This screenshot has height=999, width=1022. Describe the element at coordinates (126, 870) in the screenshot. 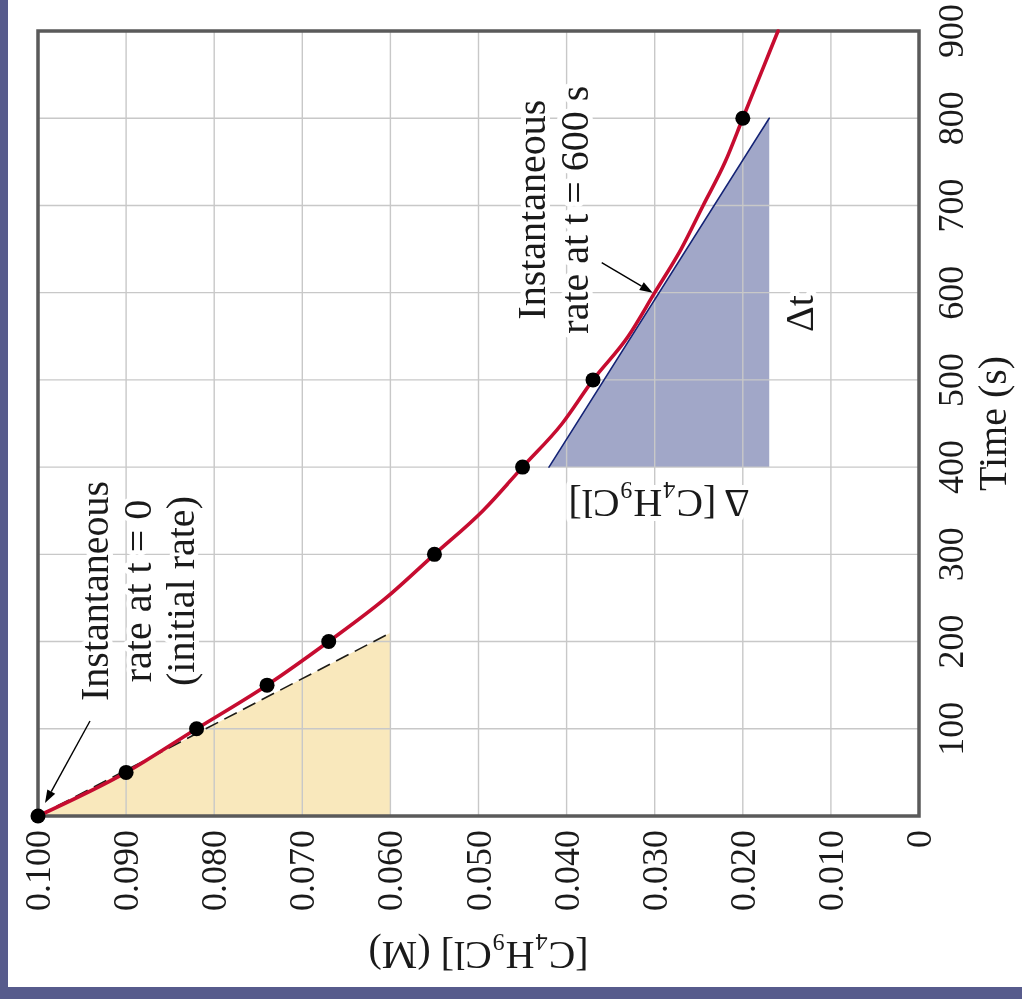

I see `x-tick-label: 0.090` at that location.